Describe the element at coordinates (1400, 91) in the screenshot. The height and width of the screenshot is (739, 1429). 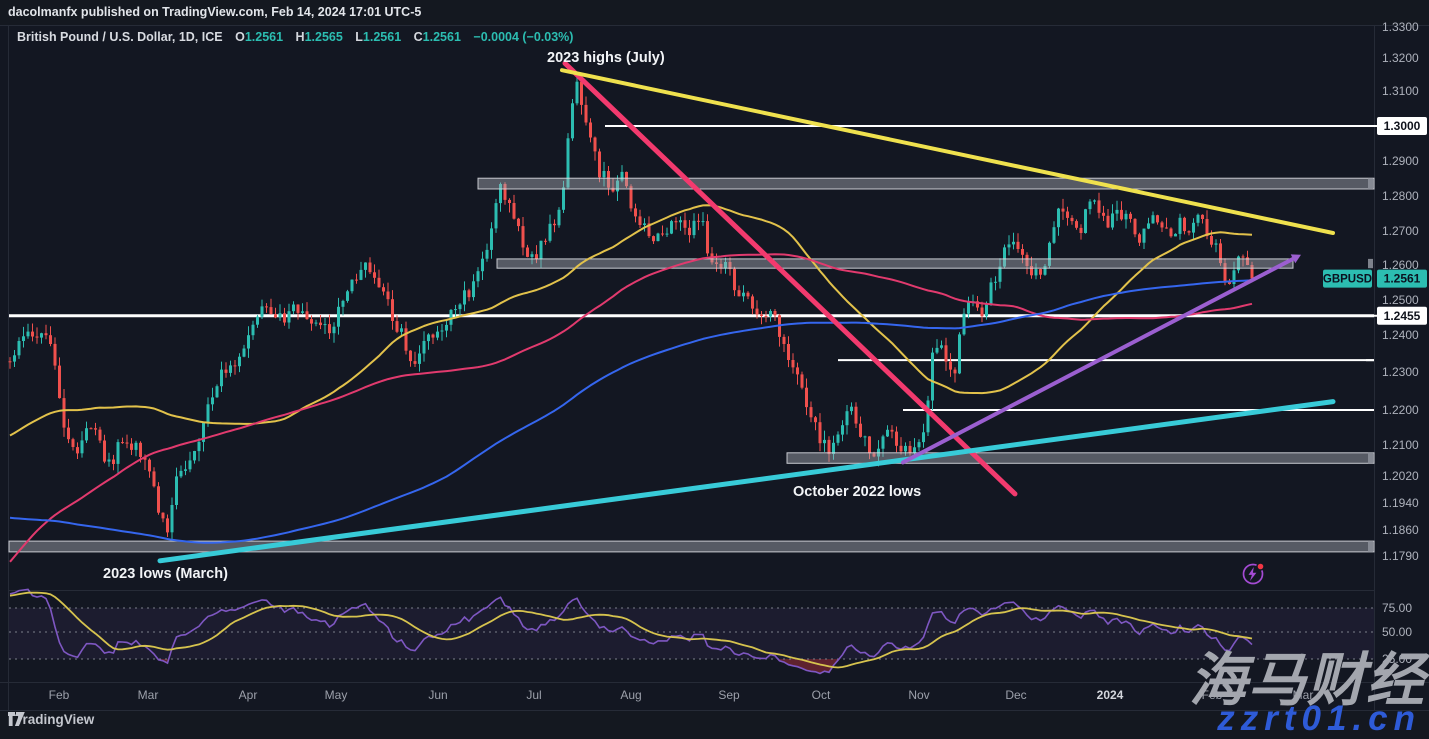
I see `price-tick-label: 1.3100` at that location.